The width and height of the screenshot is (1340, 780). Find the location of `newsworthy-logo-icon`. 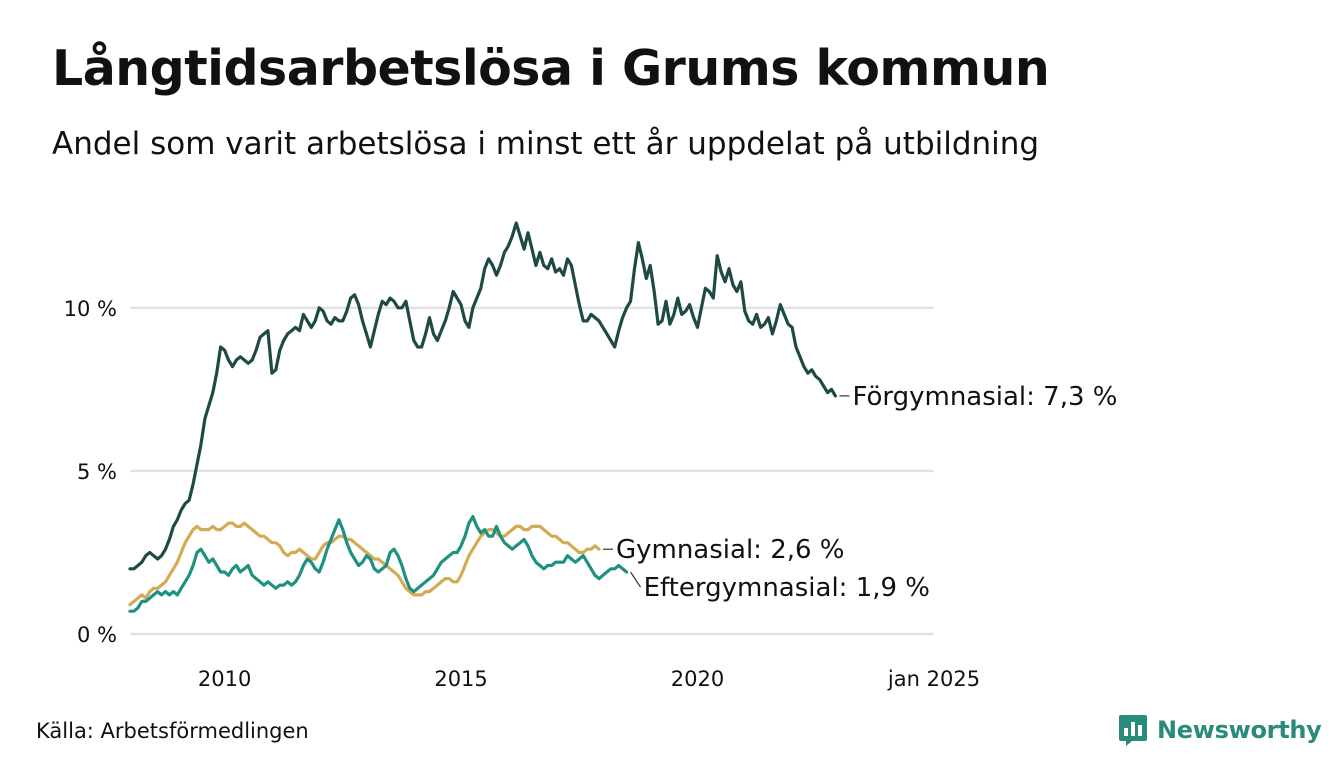

newsworthy-logo-icon is located at coordinates (1133, 730).